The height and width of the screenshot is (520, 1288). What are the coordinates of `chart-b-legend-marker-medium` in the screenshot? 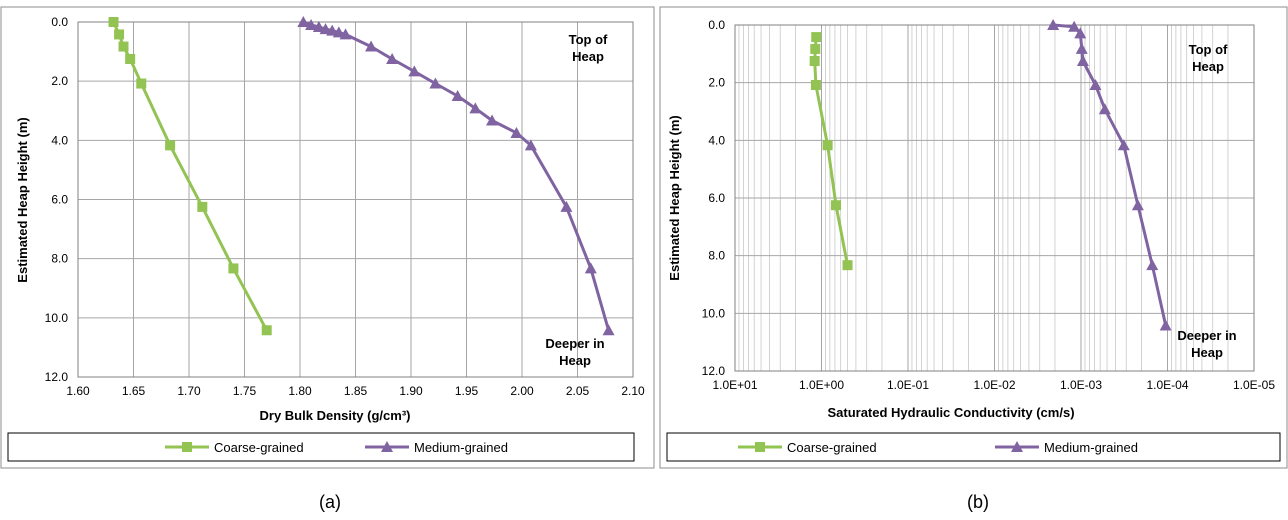 It's located at (1017, 446).